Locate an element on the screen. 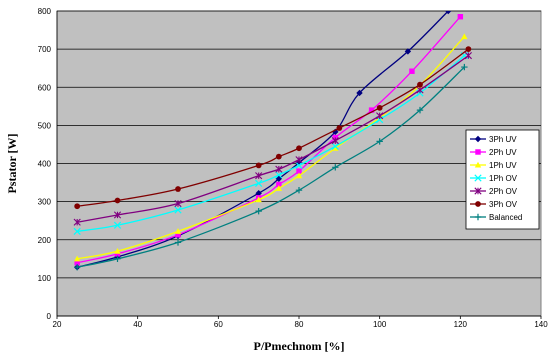 Image resolution: width=549 pixels, height=357 pixels. y-tick-label: 200 is located at coordinates (45, 240).